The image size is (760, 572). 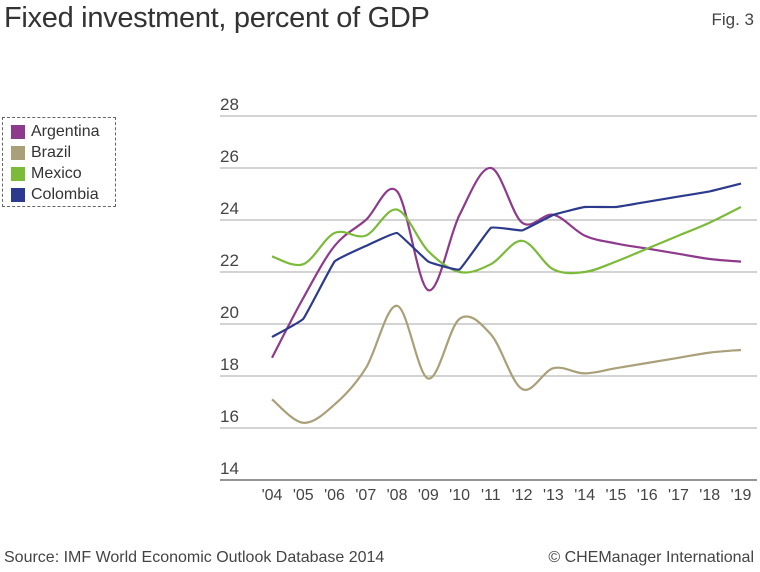 What do you see at coordinates (229, 364) in the screenshot?
I see `y-tick-label: 18` at bounding box center [229, 364].